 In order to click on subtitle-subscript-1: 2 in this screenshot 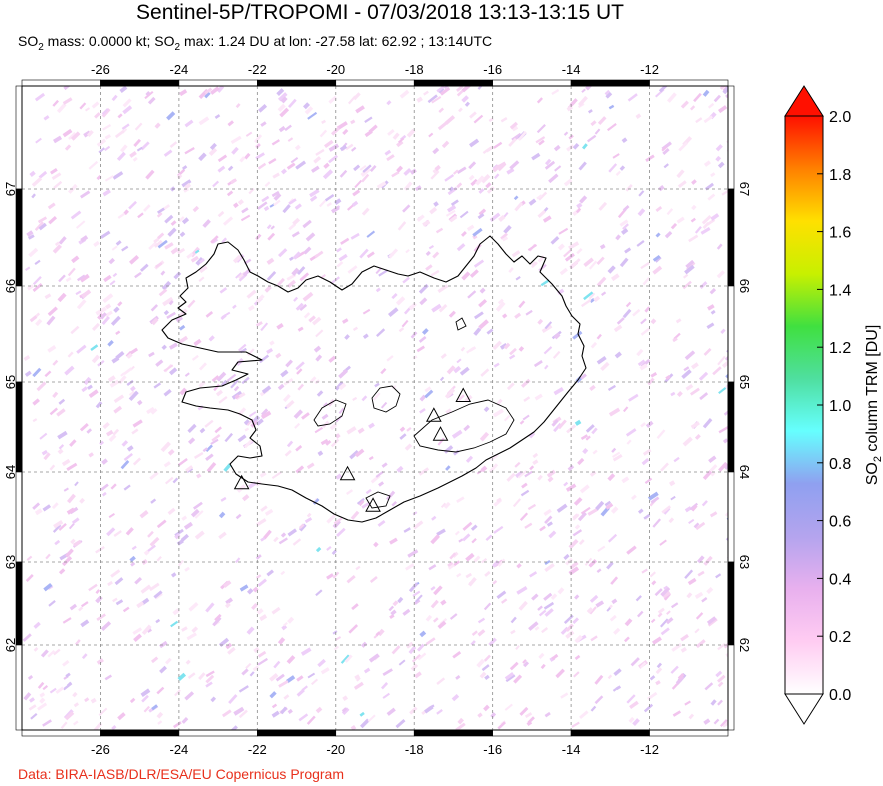, I will do `click(41, 47)`.